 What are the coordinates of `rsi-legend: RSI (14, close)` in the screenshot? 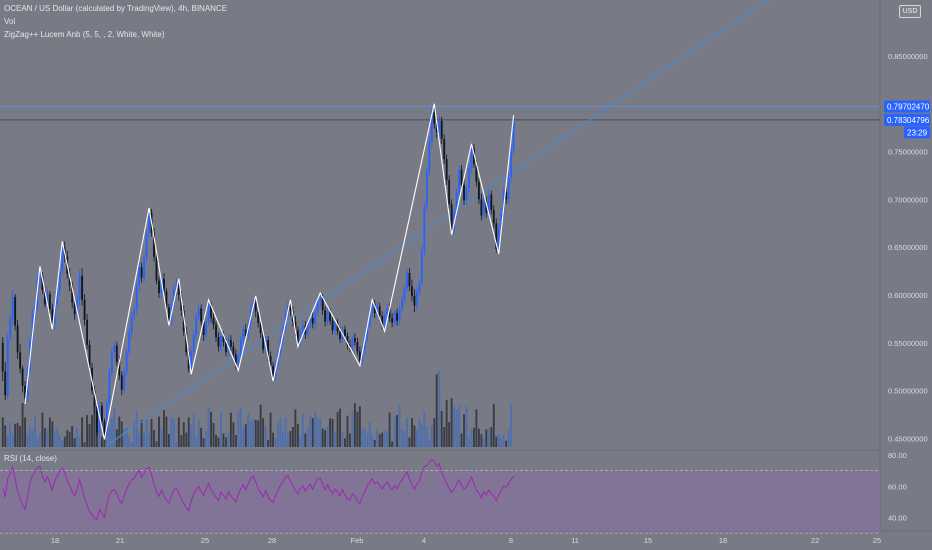 It's located at (30, 458).